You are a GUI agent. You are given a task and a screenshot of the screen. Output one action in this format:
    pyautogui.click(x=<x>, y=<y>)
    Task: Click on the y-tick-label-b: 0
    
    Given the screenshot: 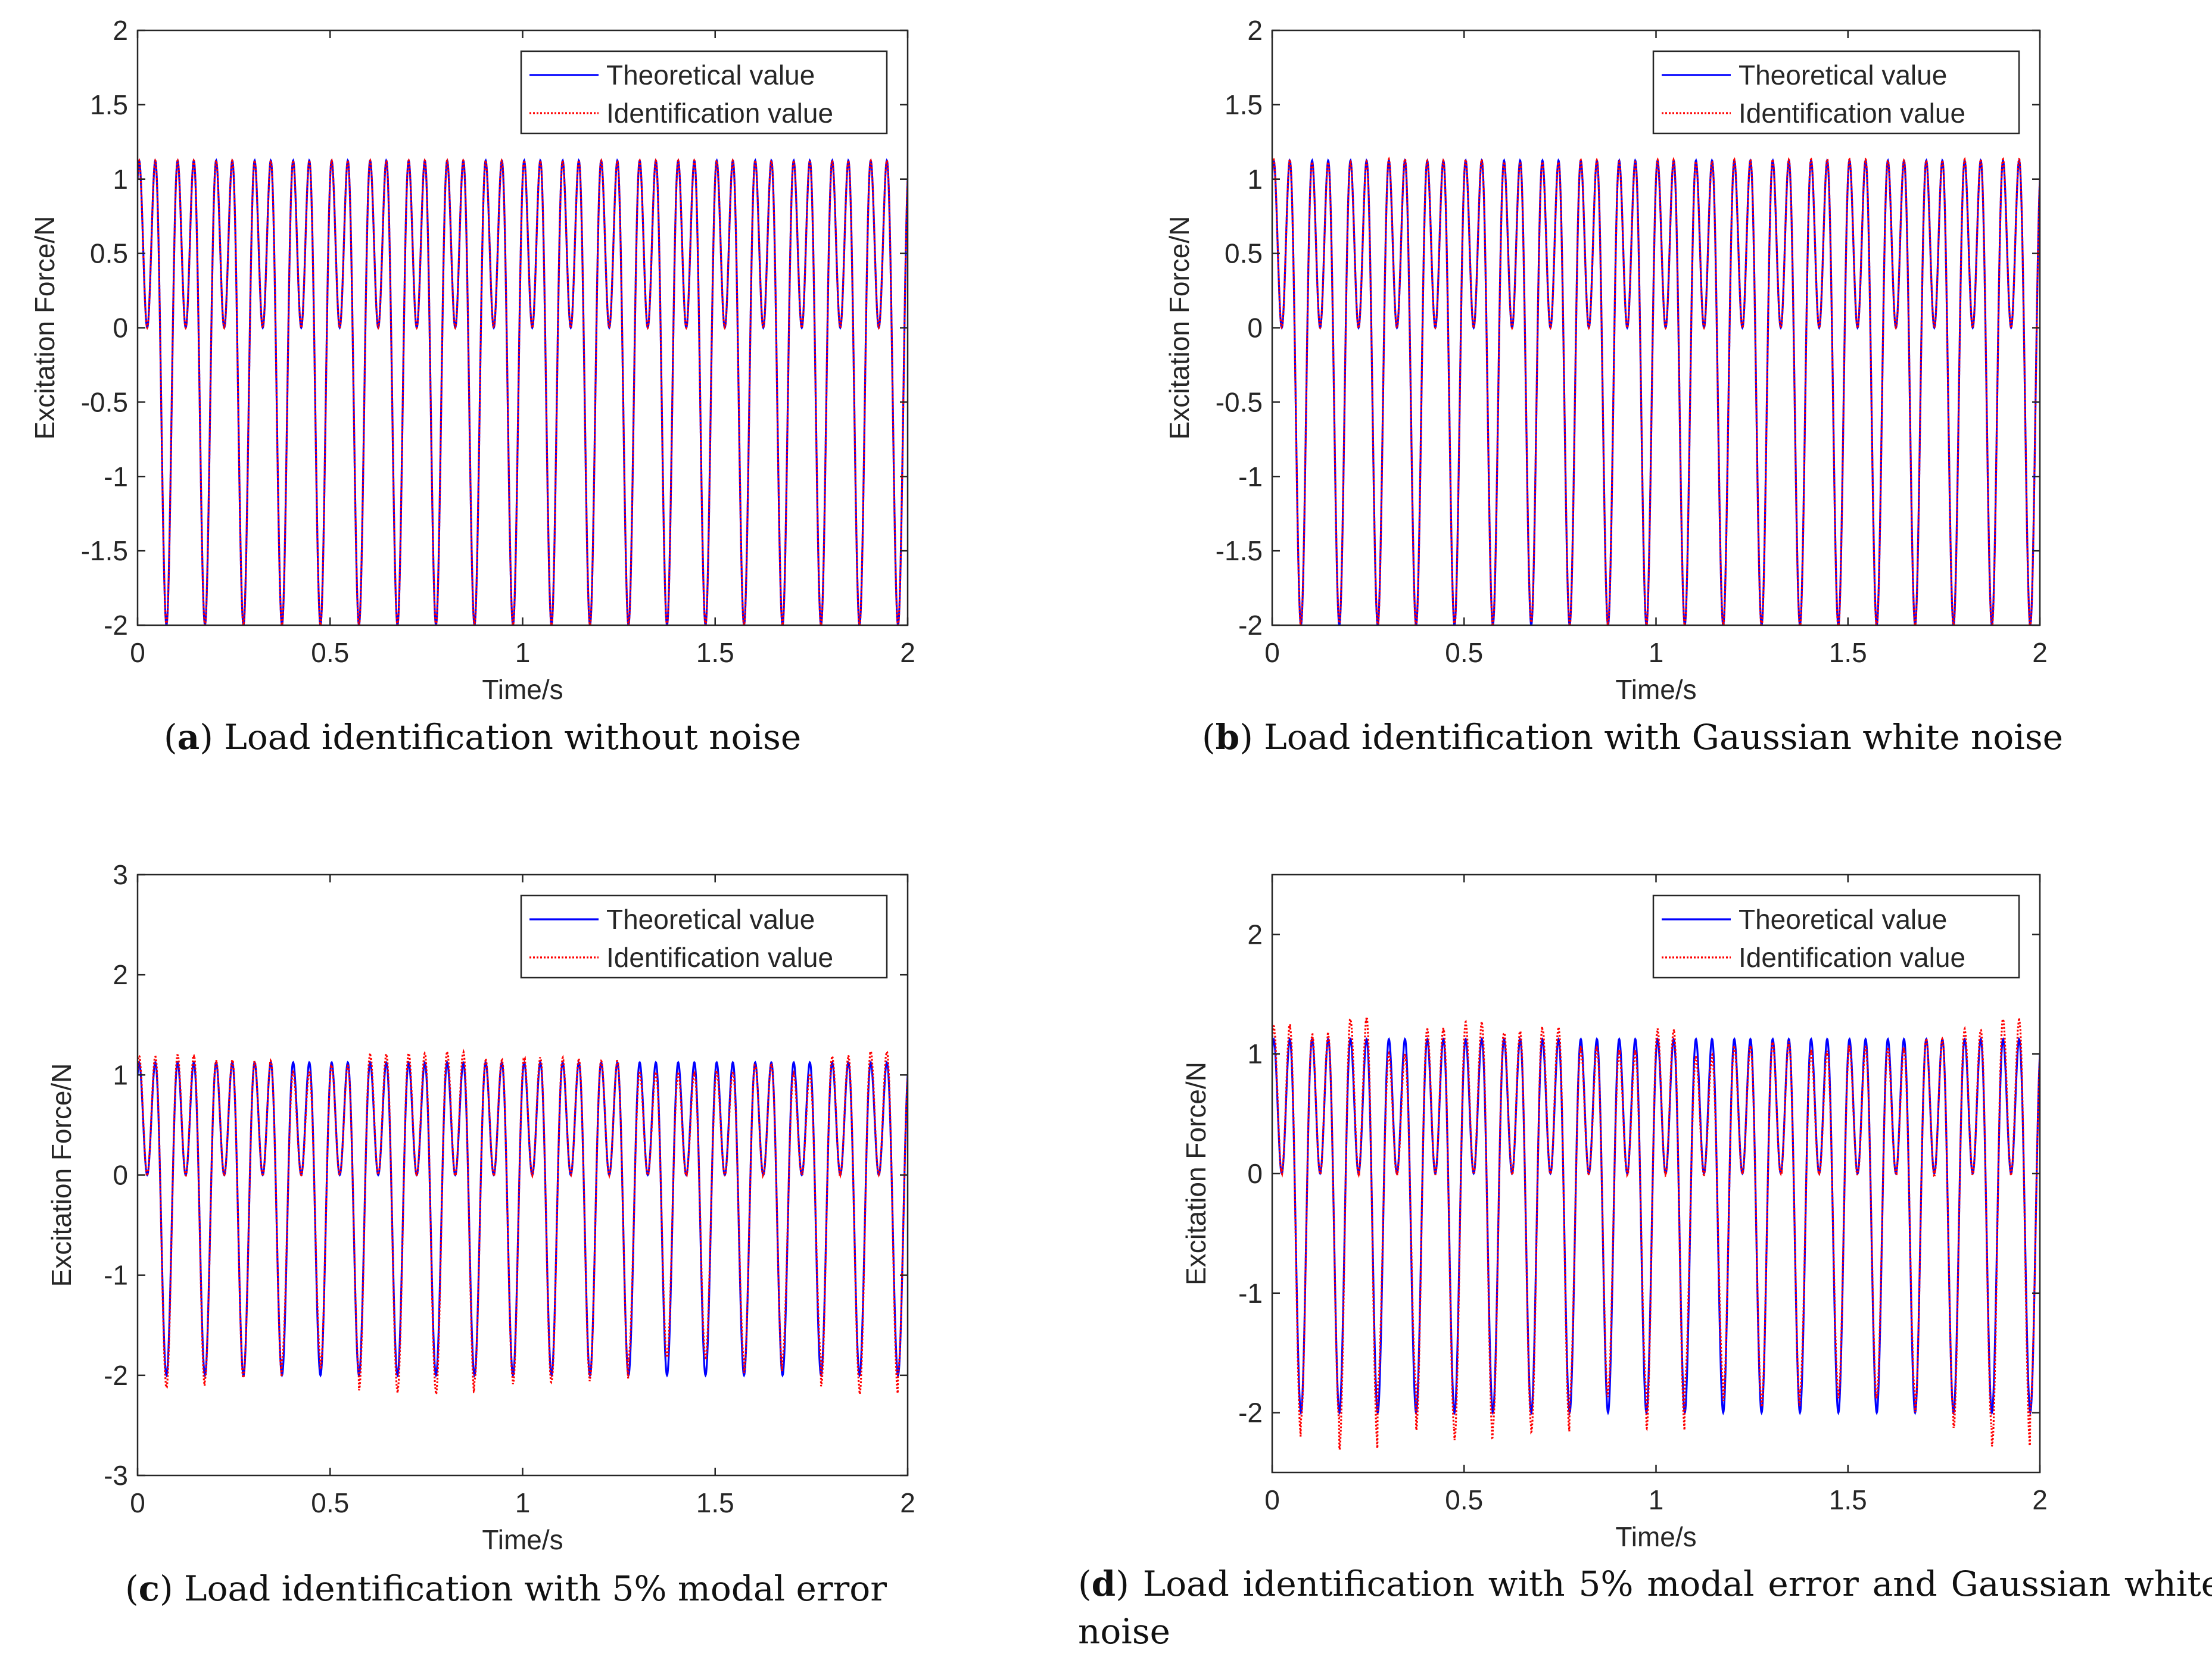 What is the action you would take?
    pyautogui.click(x=1255, y=328)
    